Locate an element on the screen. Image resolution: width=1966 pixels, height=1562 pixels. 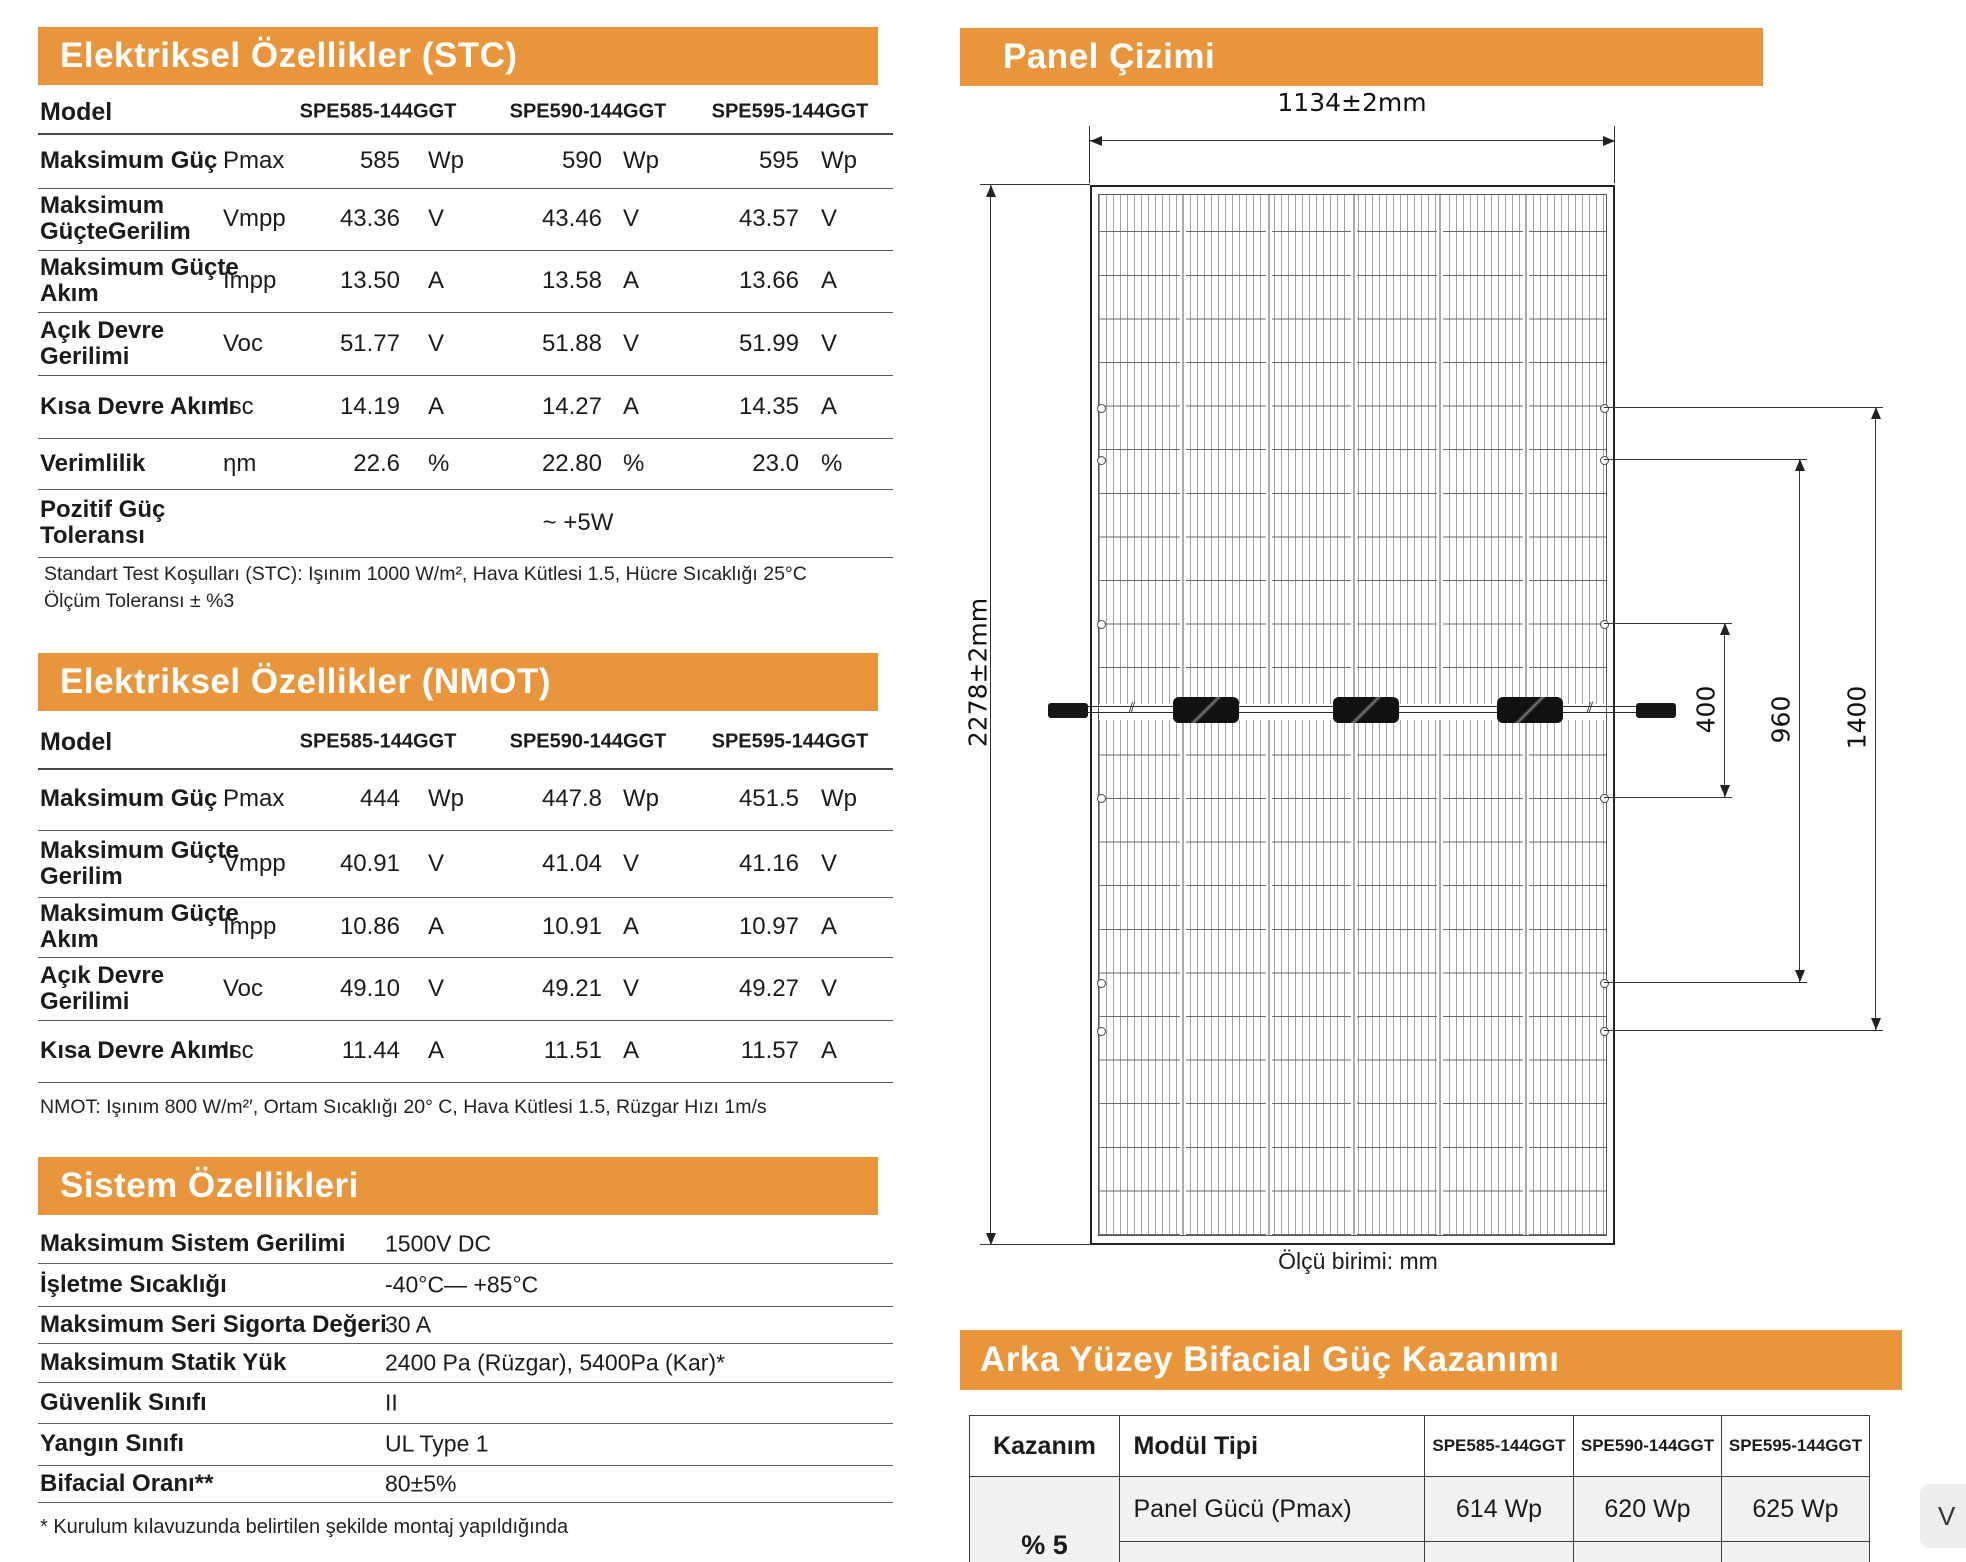
unit-note: Ölçü birimi: mm is located at coordinates (1358, 1261).